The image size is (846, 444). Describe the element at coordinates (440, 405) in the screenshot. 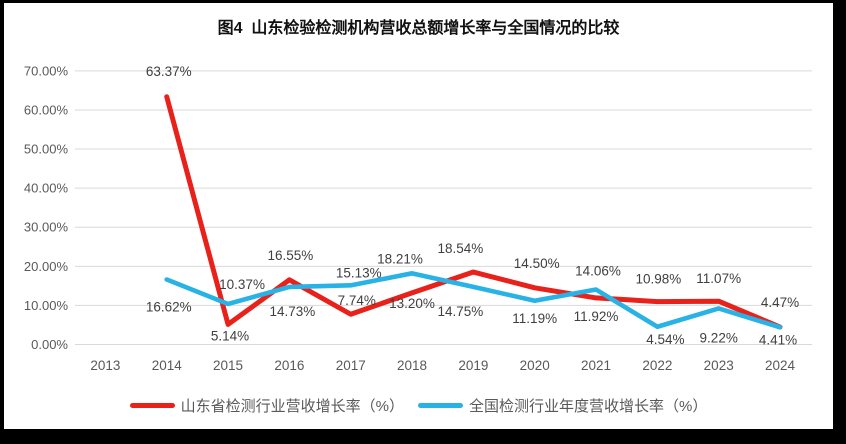

I see `national-line-marker-icon` at that location.